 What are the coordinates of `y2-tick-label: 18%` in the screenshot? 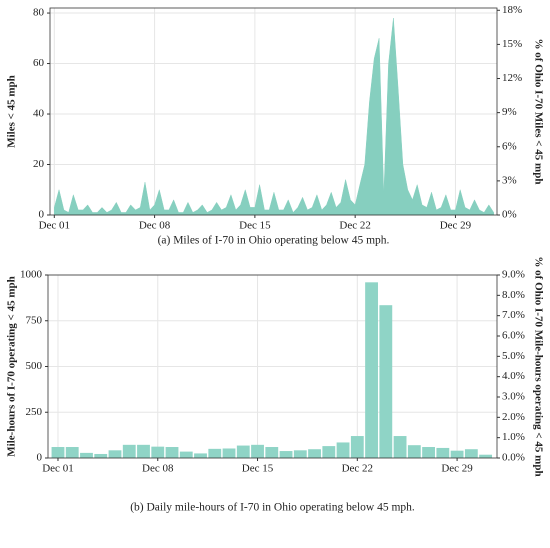 It's located at (512, 10).